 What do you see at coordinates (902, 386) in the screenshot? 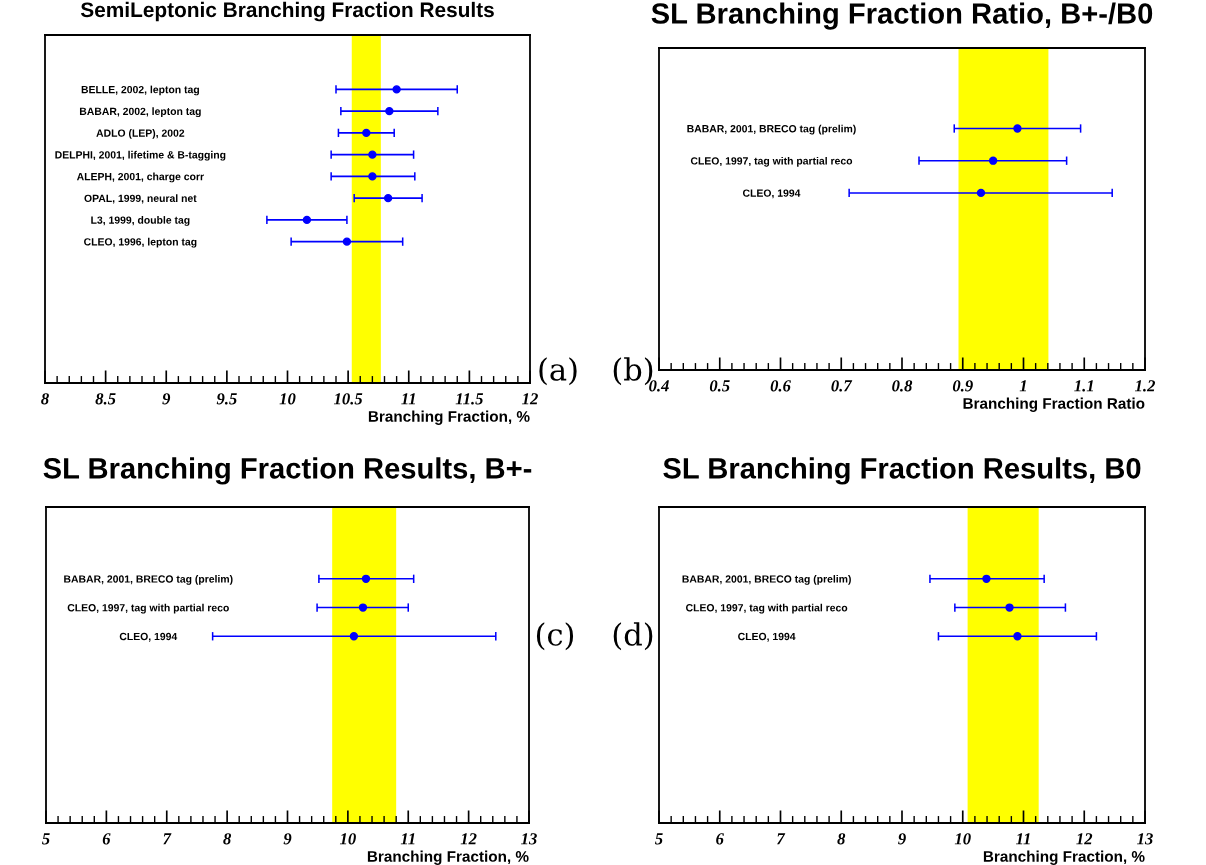
I see `x-tick-label: 0.8` at bounding box center [902, 386].